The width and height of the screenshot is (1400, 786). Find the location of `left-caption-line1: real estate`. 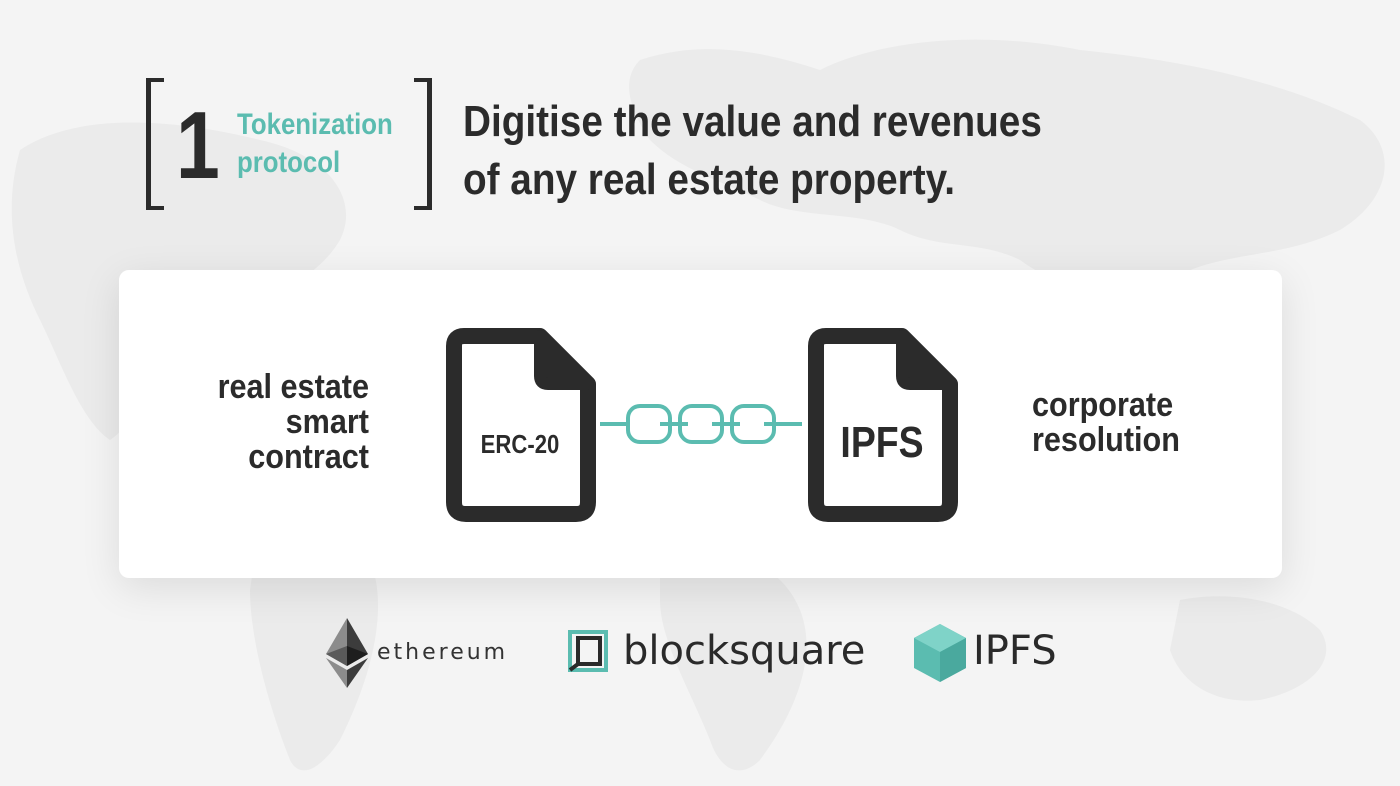

left-caption-line1: real estate is located at coordinates (293, 387).